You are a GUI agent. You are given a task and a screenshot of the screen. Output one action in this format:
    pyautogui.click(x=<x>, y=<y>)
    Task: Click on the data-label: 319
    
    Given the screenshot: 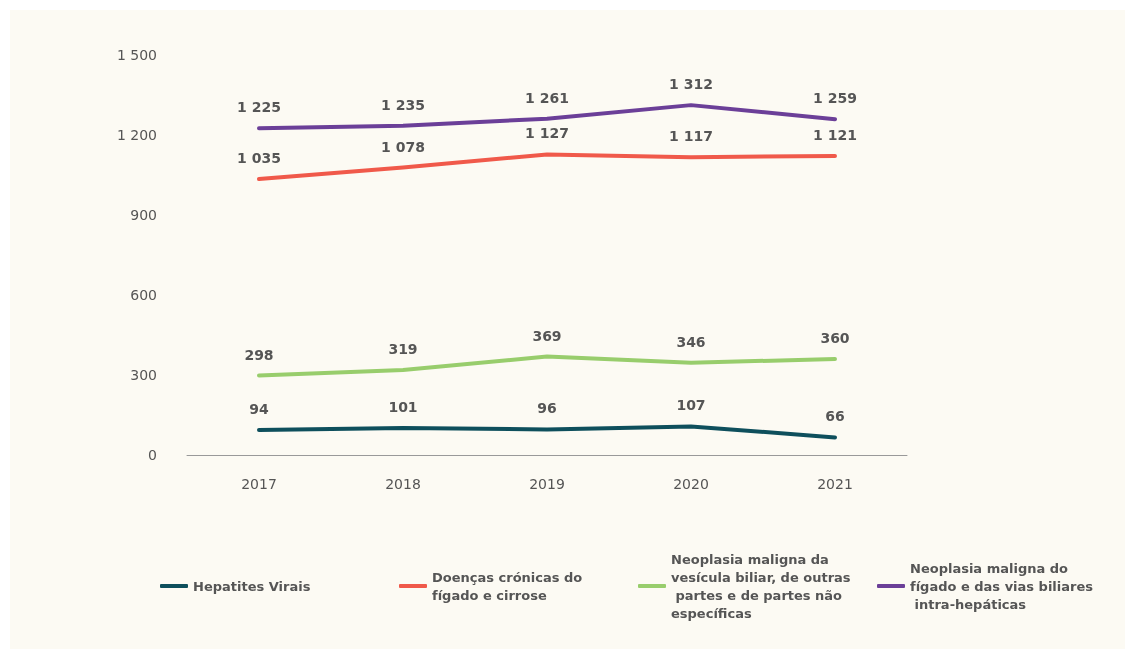 What is the action you would take?
    pyautogui.click(x=403, y=348)
    